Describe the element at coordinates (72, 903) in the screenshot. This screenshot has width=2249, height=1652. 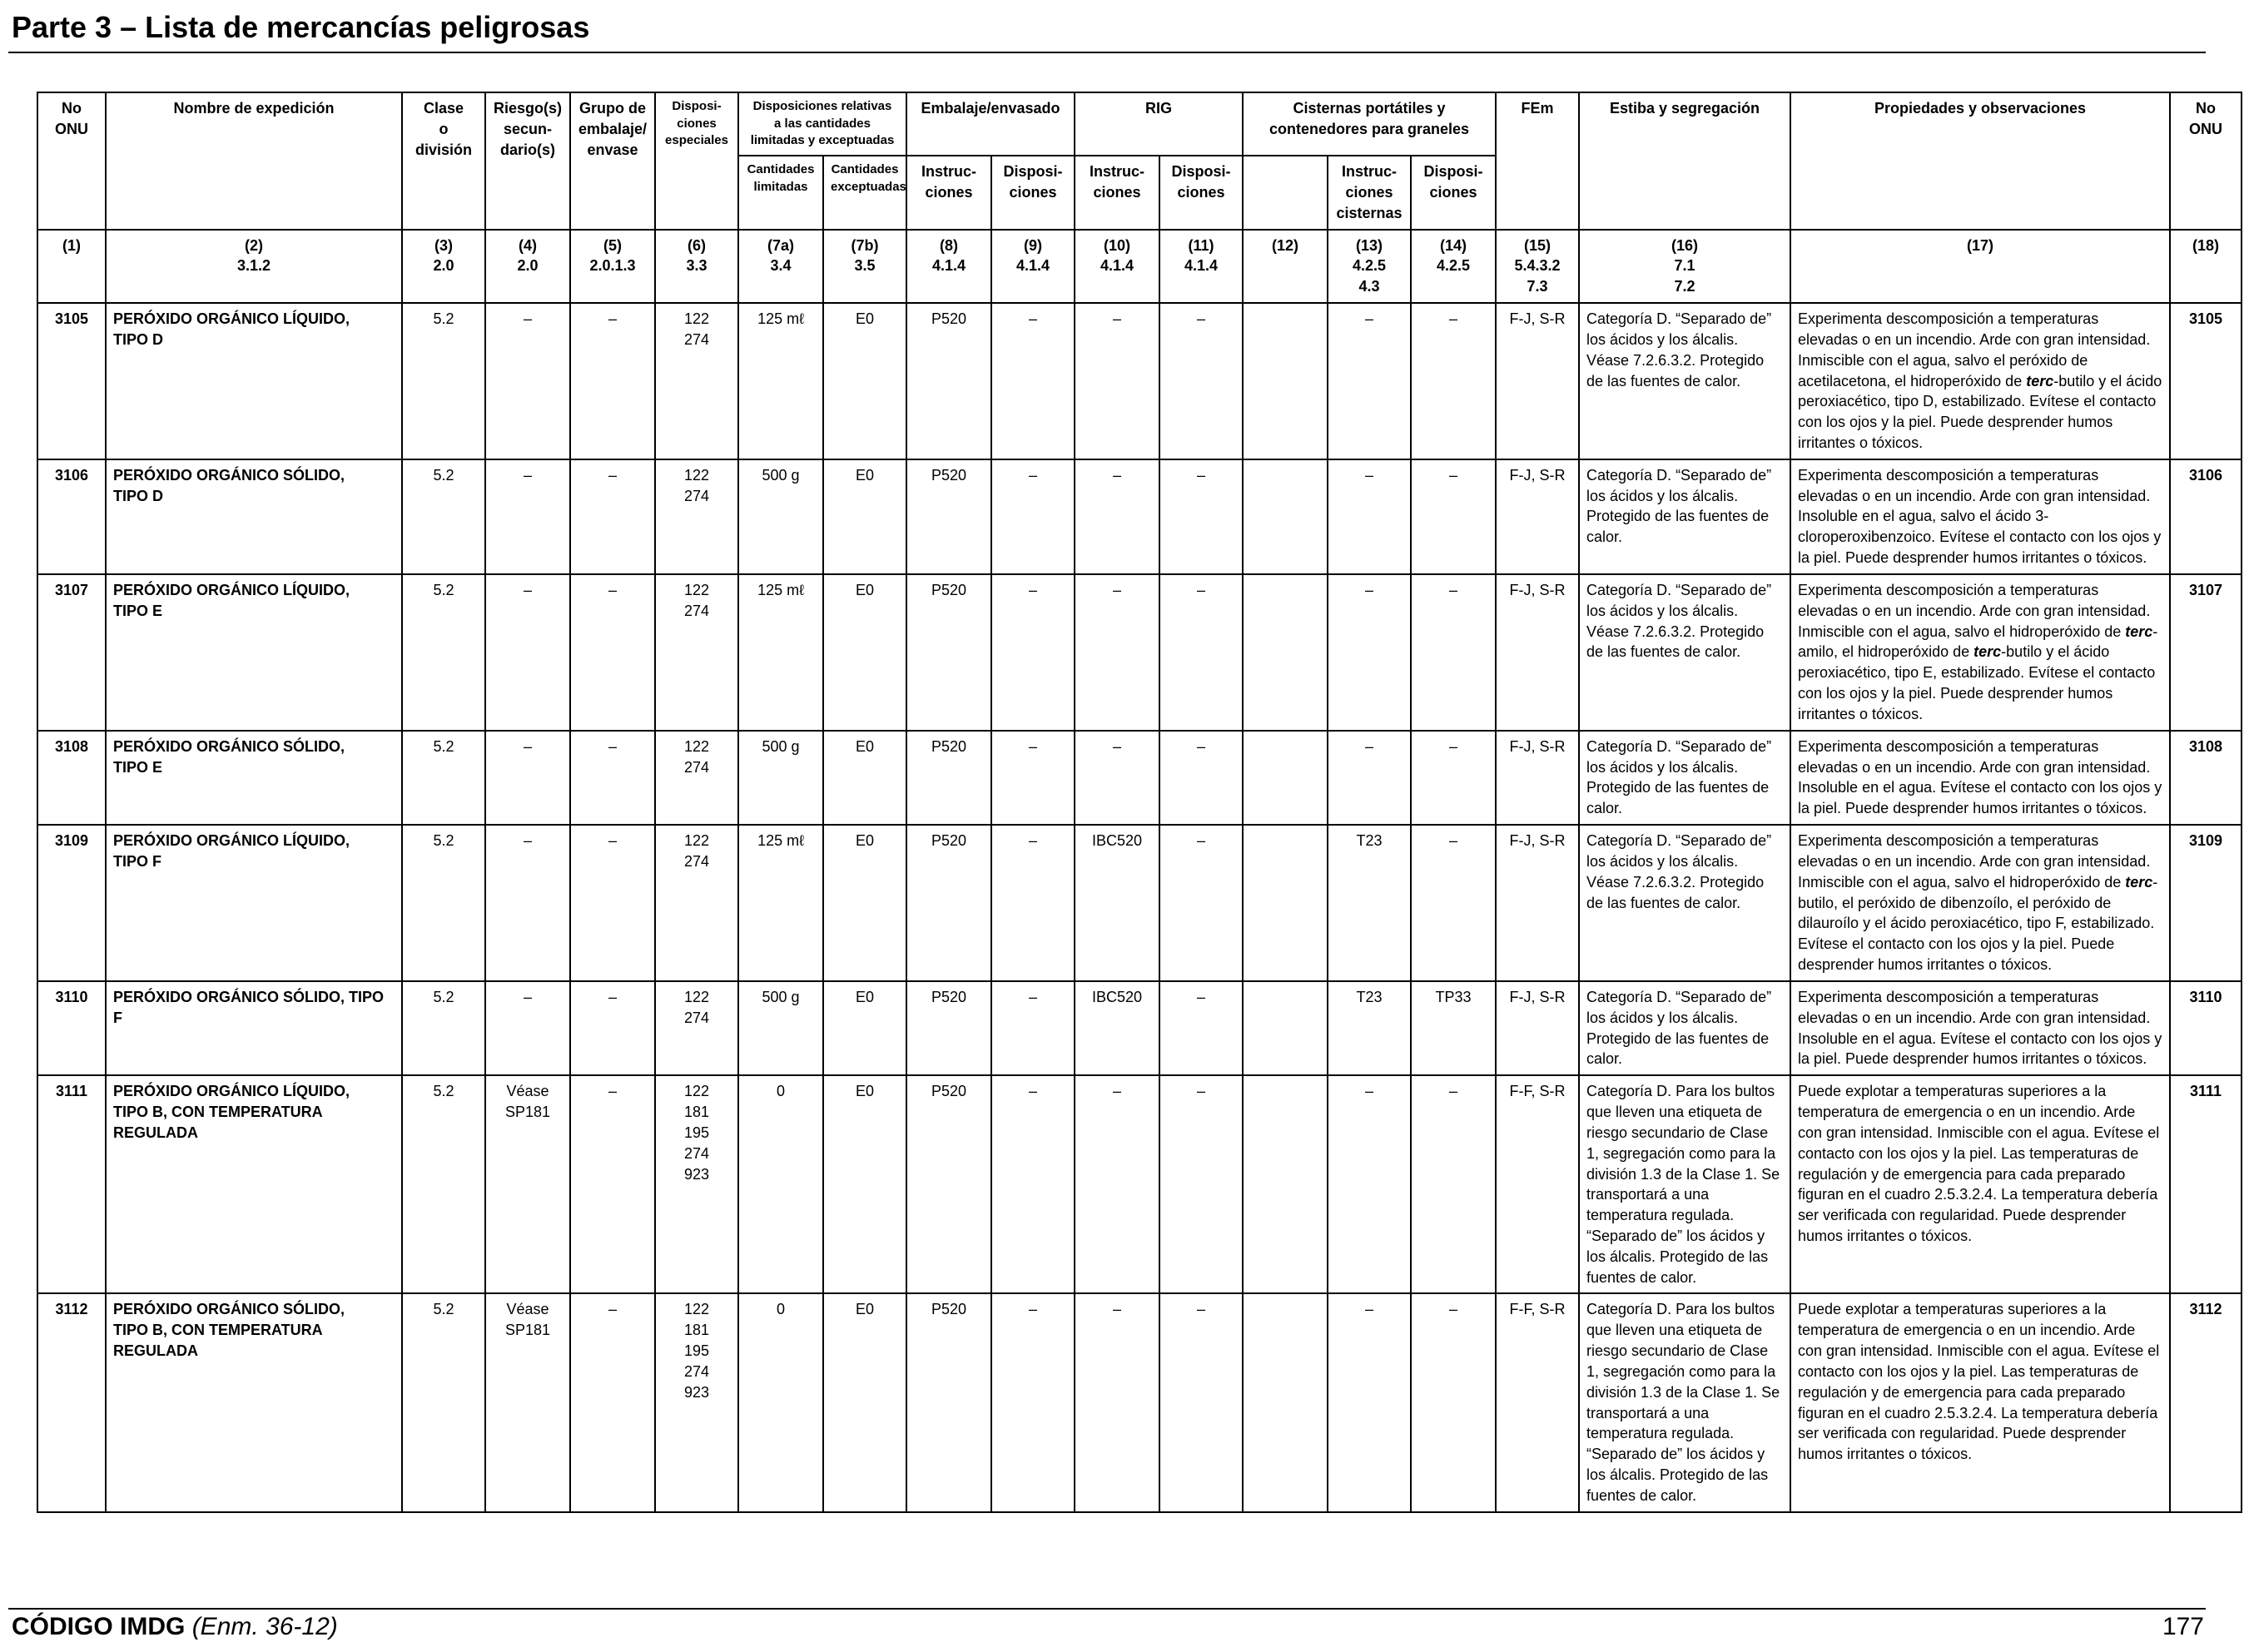
I see `un-number: 3109` at that location.